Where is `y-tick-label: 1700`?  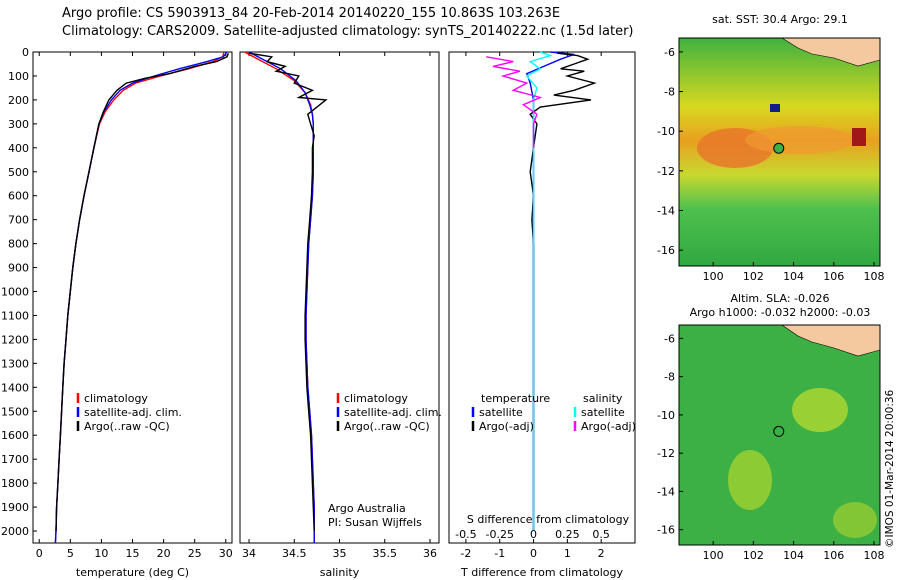 y-tick-label: 1700 is located at coordinates (15, 459).